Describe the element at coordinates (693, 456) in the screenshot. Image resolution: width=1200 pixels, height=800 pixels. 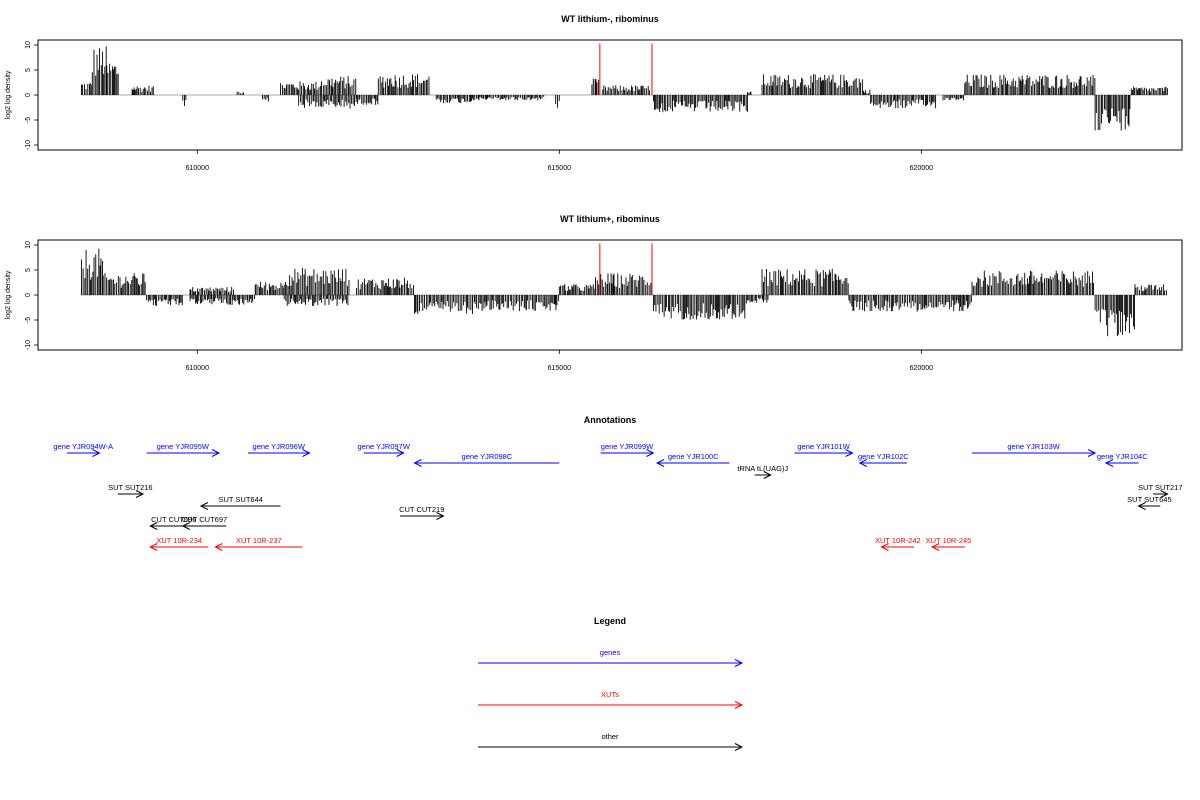
I see `annotation-label: gene YJR100C` at that location.